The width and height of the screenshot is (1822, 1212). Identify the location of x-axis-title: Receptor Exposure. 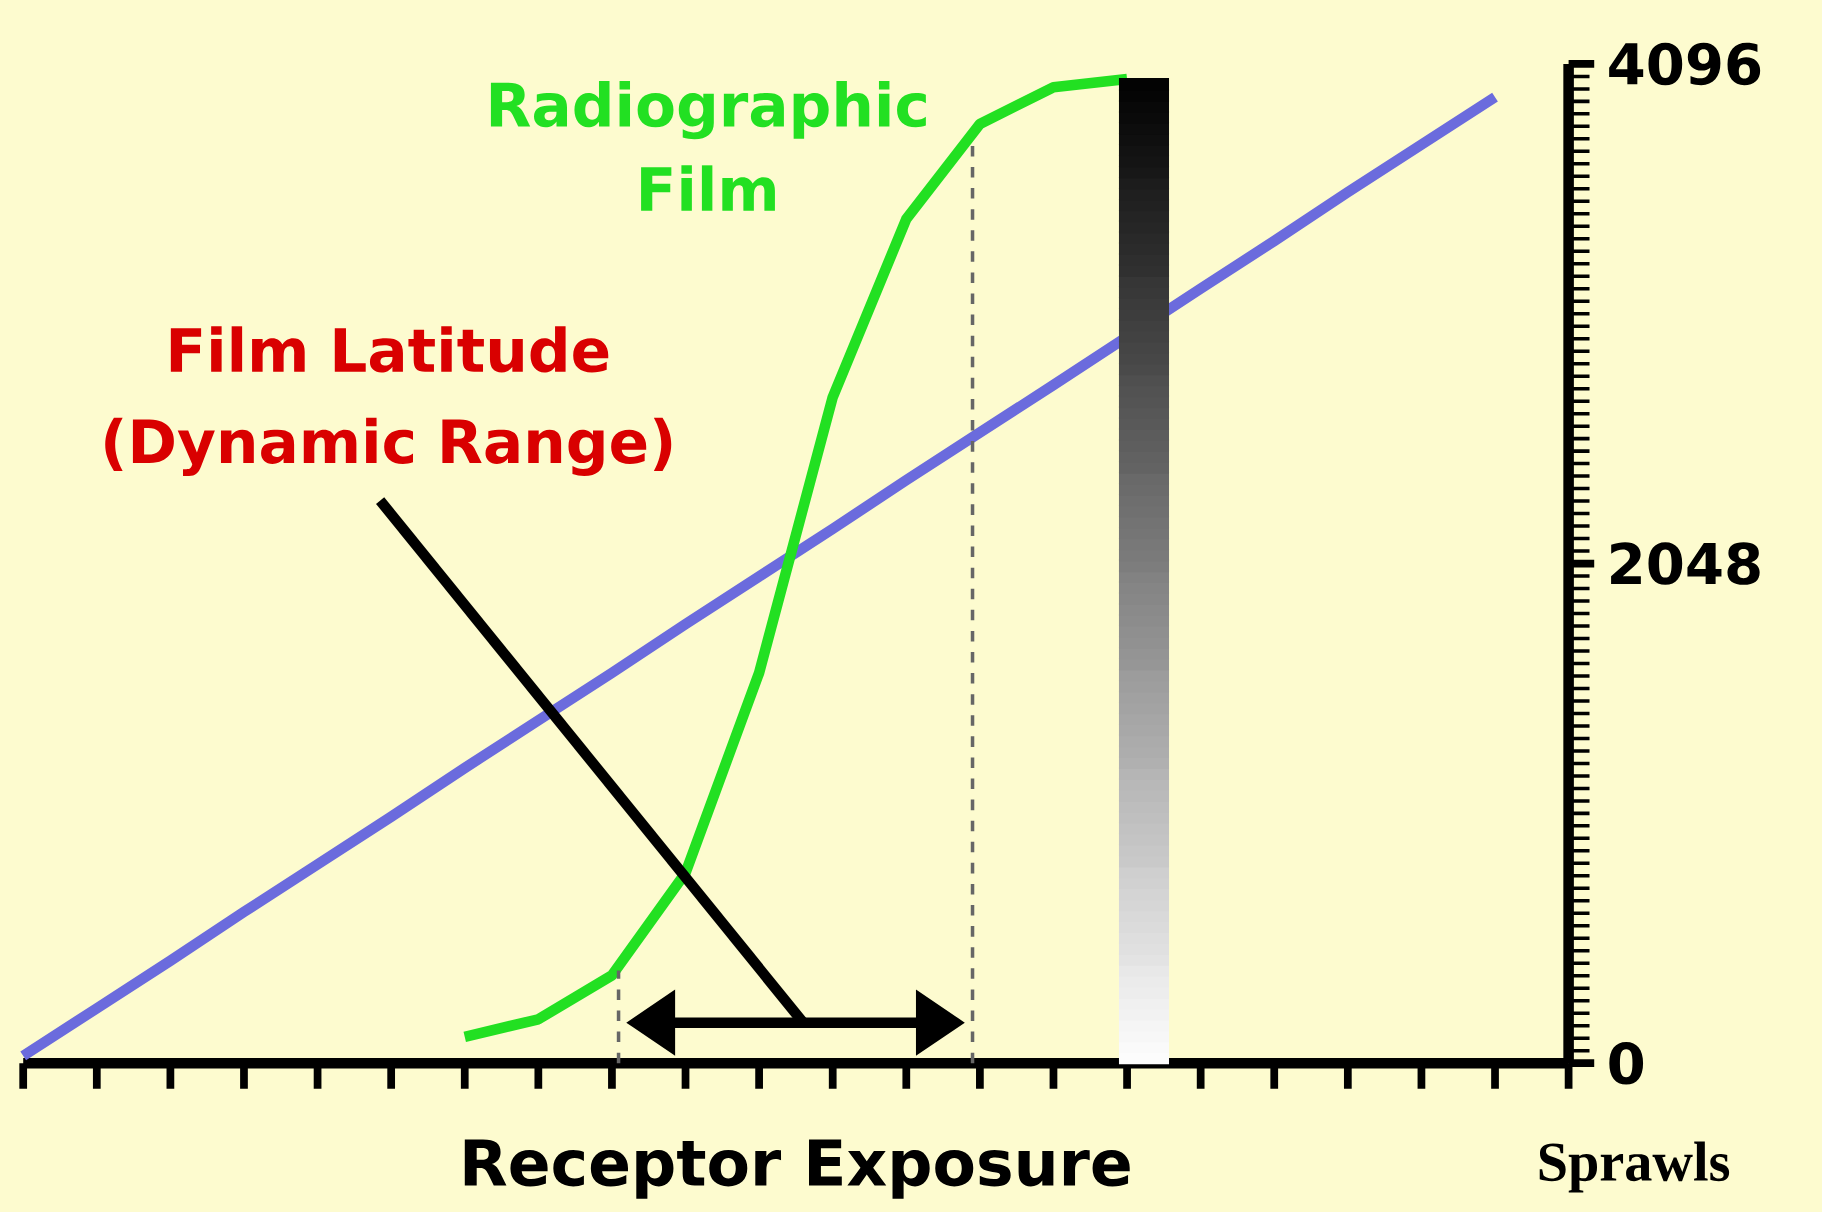
(797, 1169).